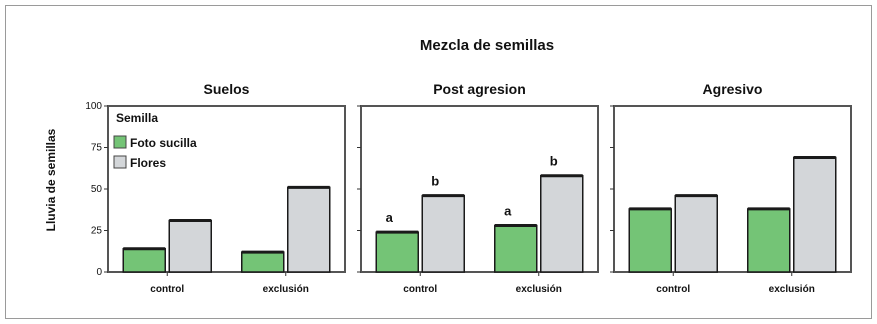 The height and width of the screenshot is (324, 877). I want to click on y-tick-label: 50, so click(97, 189).